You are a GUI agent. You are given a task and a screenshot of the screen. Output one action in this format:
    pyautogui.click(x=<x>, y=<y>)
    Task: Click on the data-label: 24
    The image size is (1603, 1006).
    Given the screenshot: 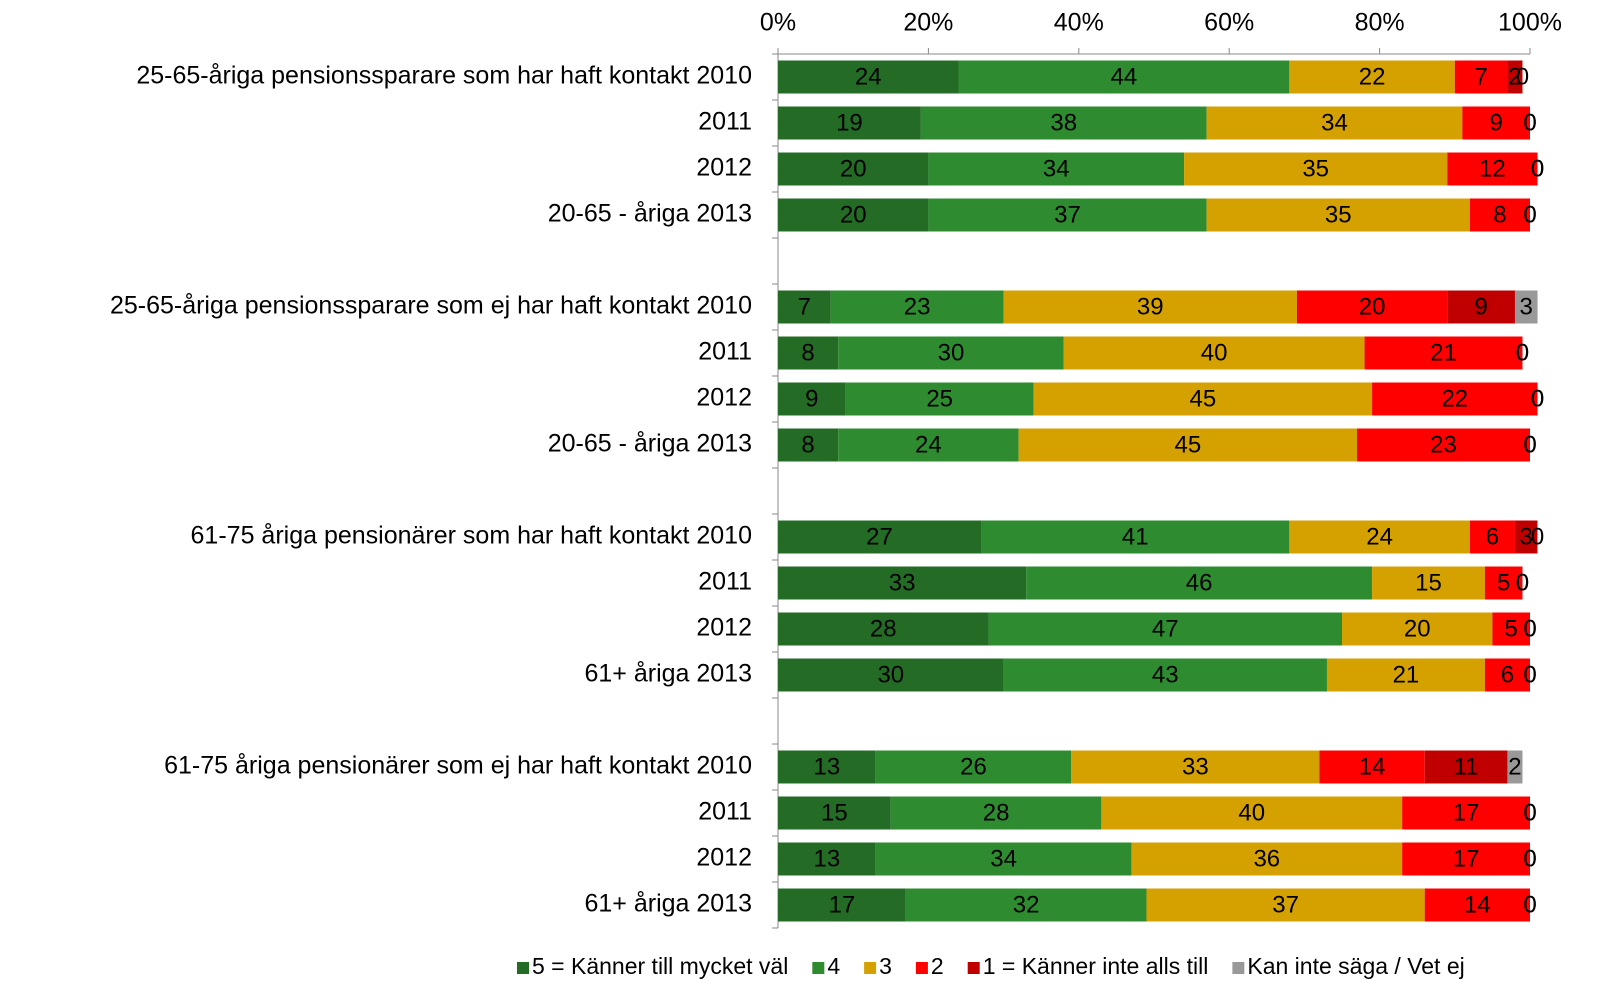 What is the action you would take?
    pyautogui.click(x=1379, y=536)
    